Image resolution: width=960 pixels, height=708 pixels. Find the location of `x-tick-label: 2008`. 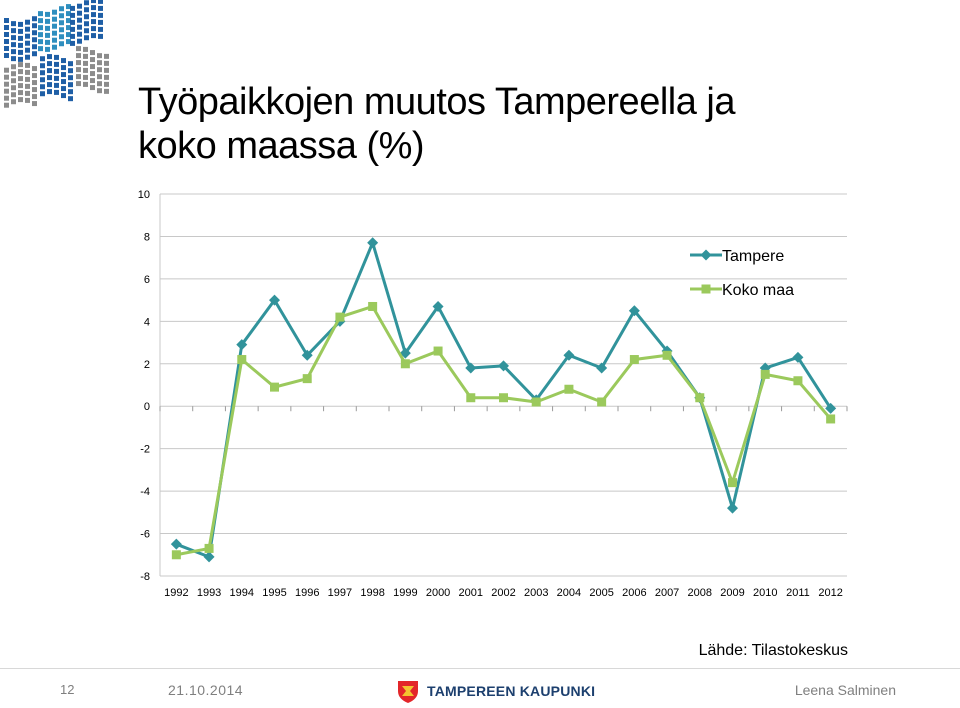

x-tick-label: 2008 is located at coordinates (700, 593).